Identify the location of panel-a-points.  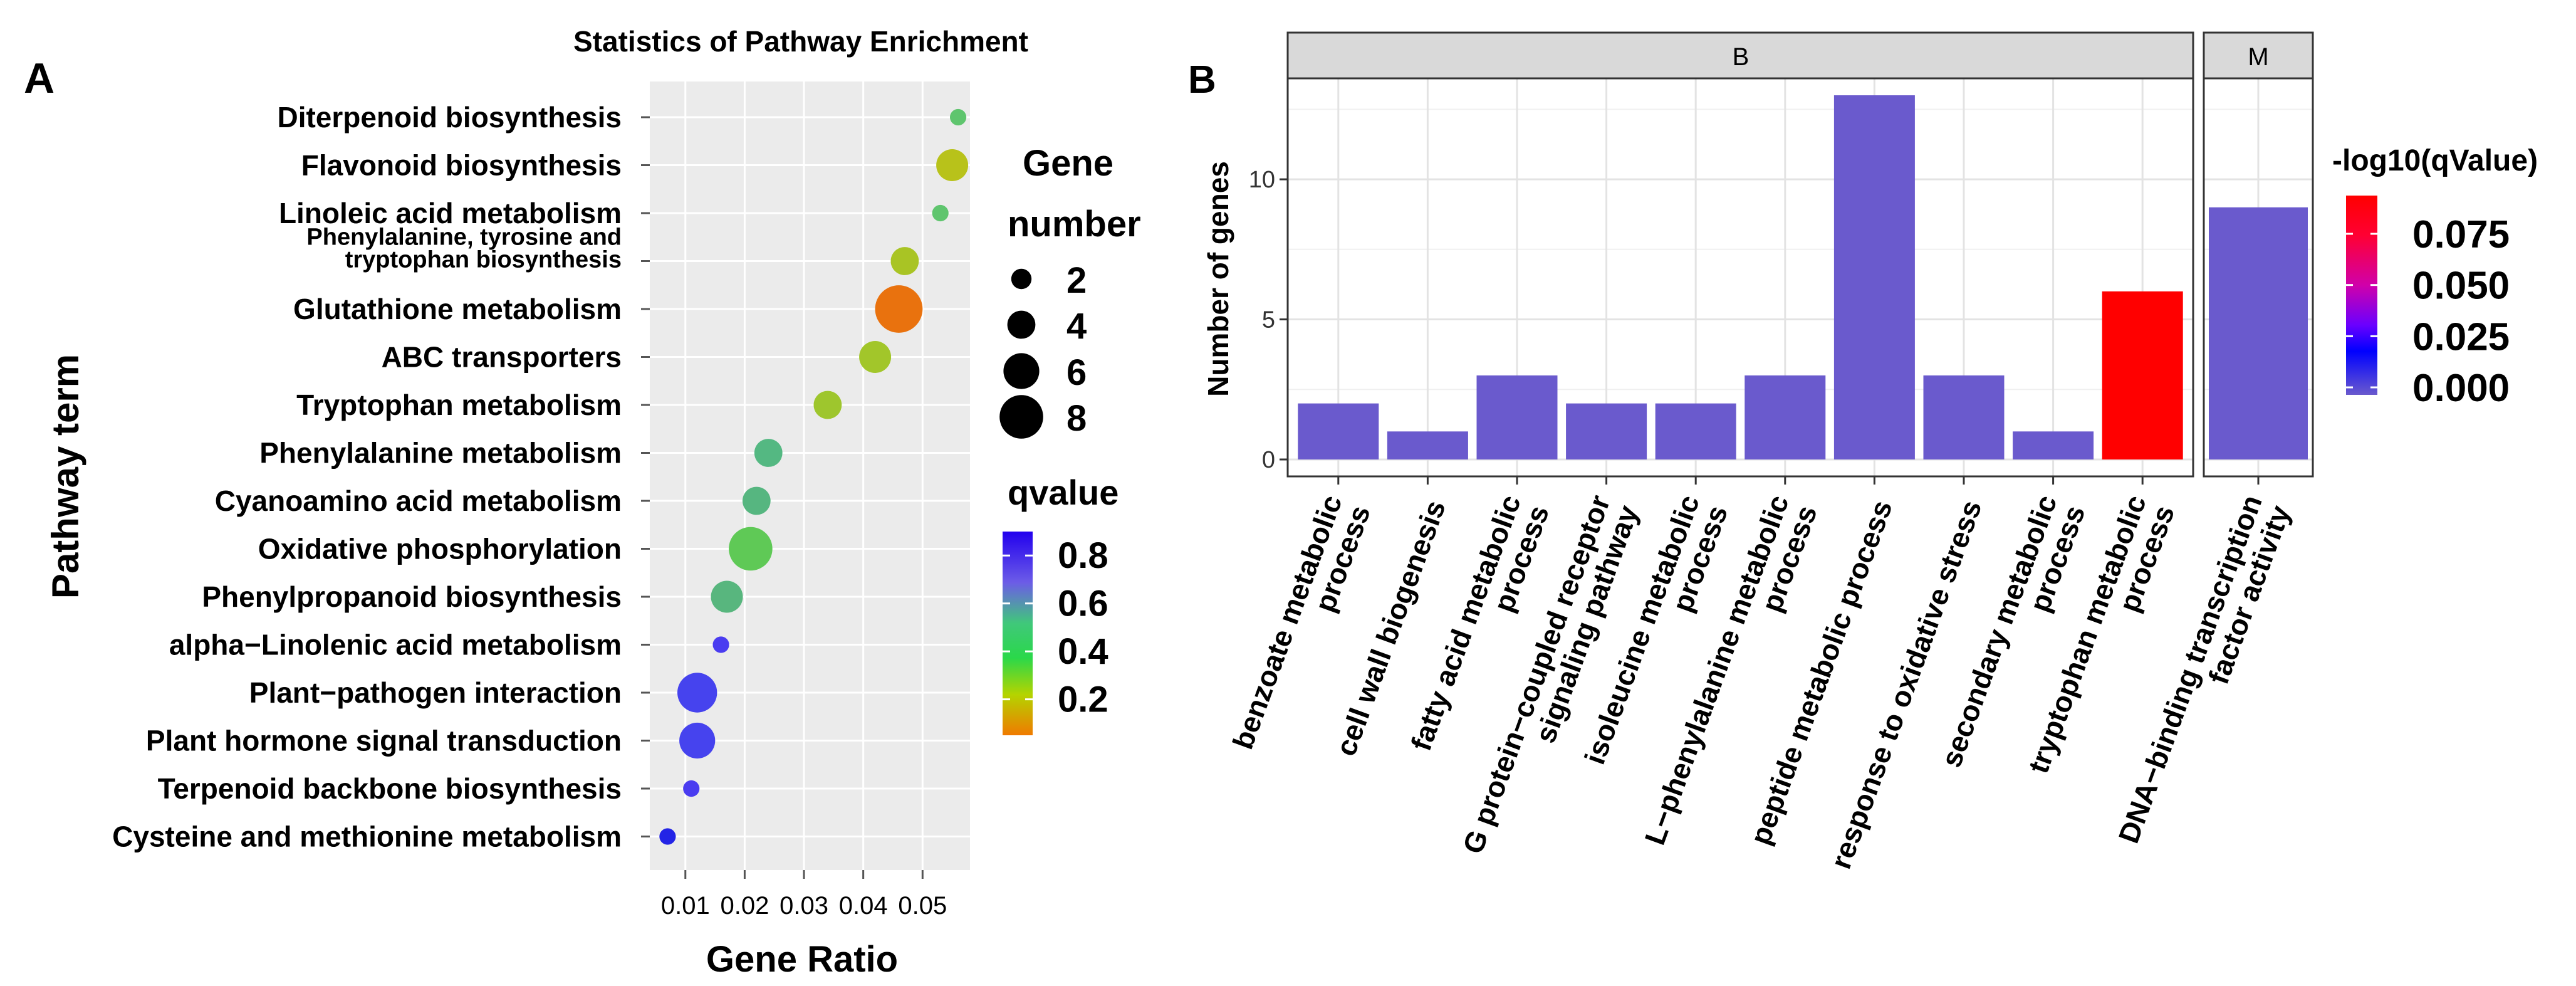
(814, 476).